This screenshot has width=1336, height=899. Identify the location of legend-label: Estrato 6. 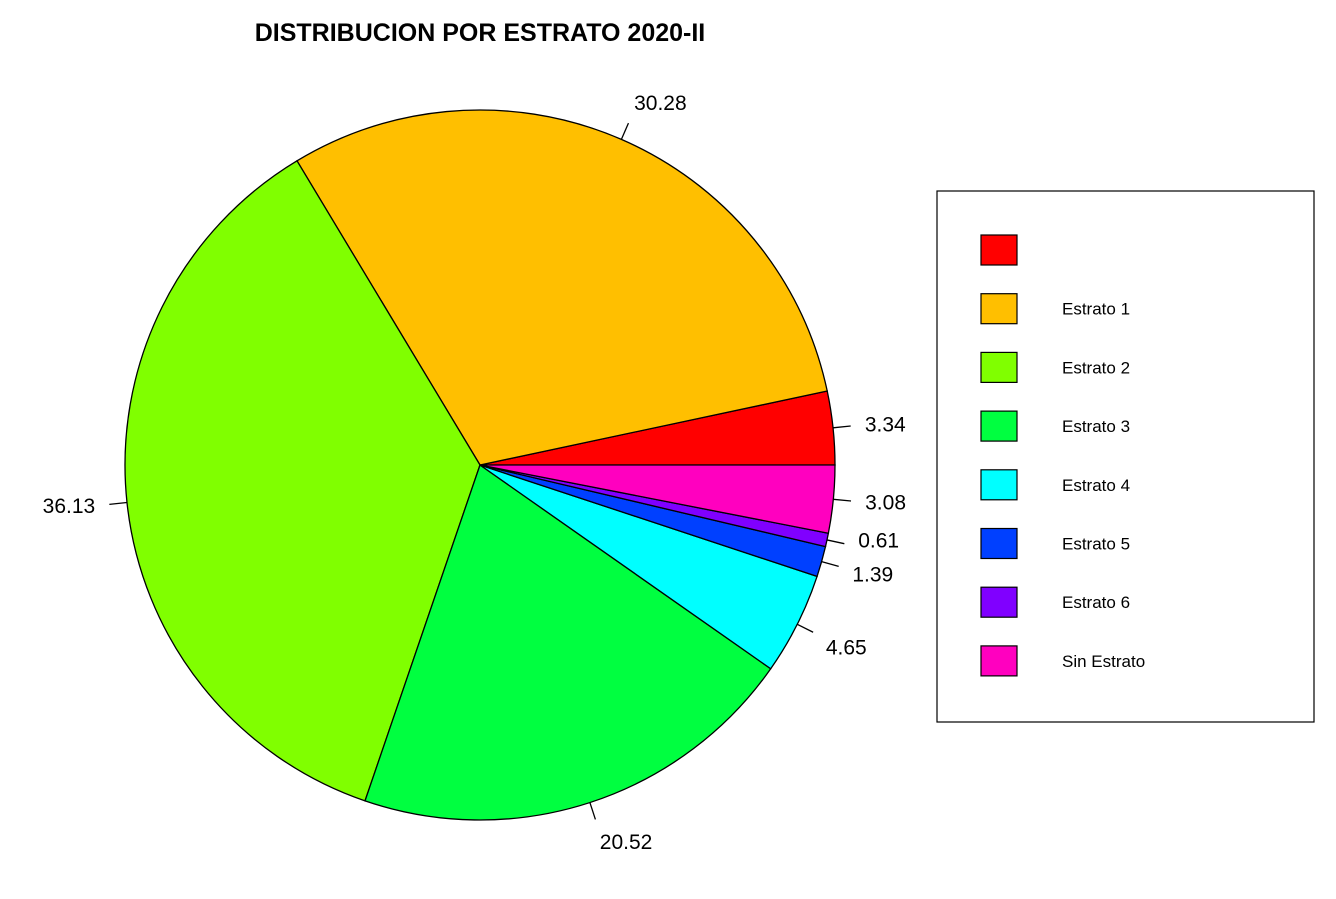
(1096, 602).